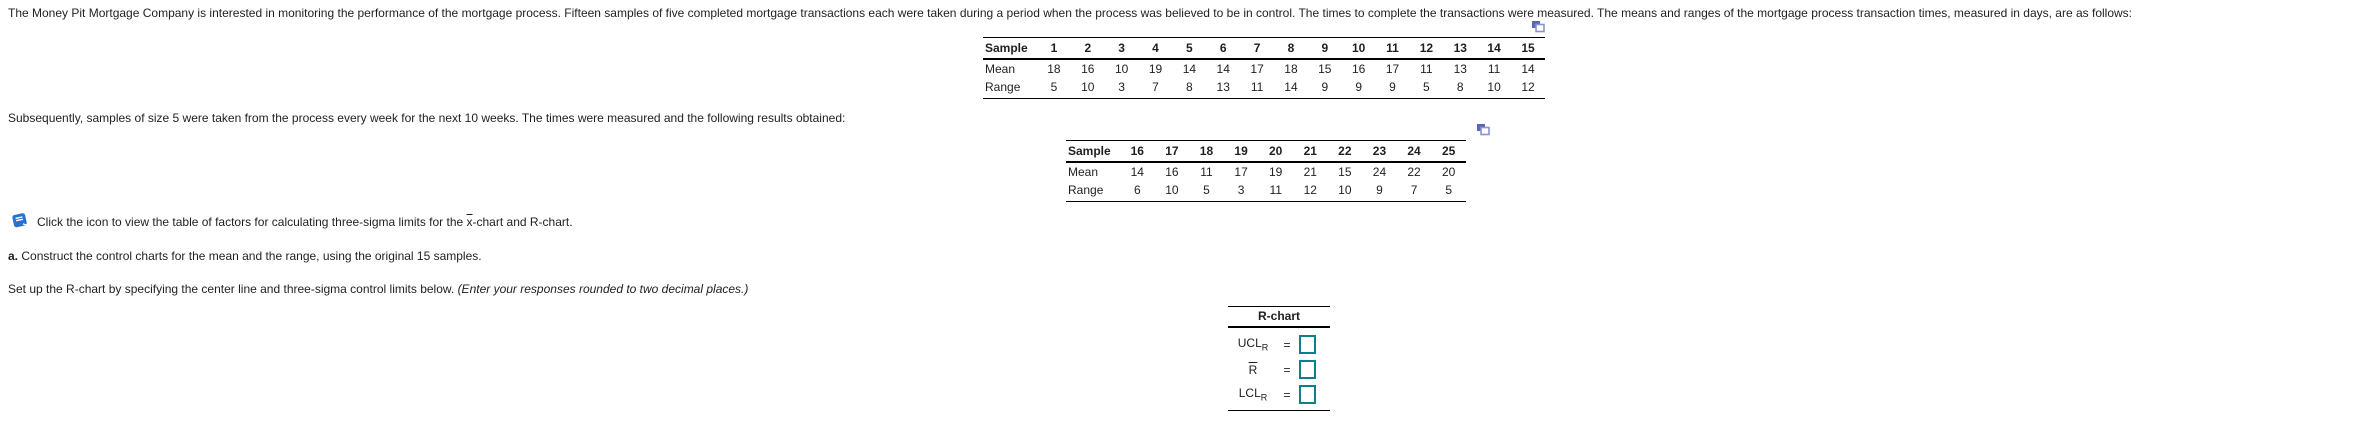  What do you see at coordinates (1358, 48) in the screenshot?
I see `table-header-cell: 10` at bounding box center [1358, 48].